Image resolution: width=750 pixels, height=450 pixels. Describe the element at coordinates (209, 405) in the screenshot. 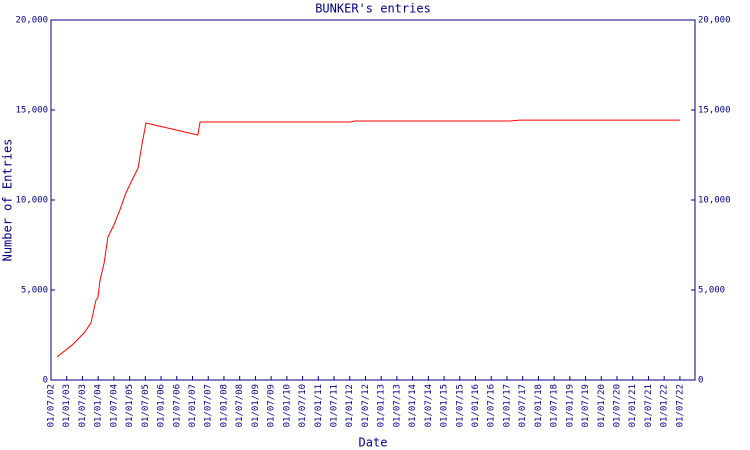

I see `x-tick-label: 01/07/07` at that location.